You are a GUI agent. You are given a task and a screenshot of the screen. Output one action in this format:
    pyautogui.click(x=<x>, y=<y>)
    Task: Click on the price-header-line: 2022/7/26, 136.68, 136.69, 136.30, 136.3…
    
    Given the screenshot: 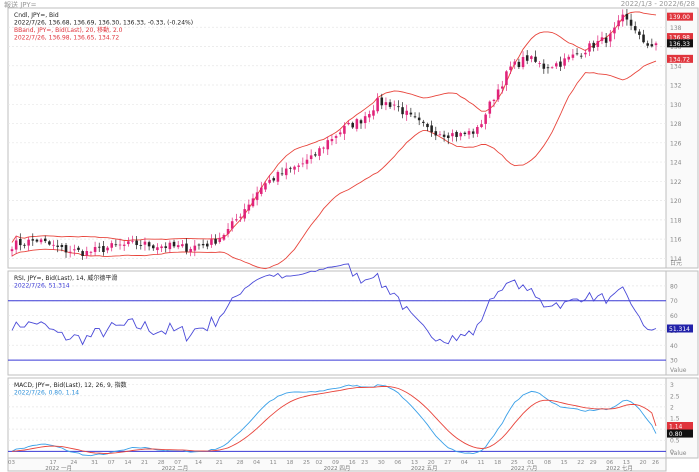 What is the action you would take?
    pyautogui.click(x=103, y=23)
    